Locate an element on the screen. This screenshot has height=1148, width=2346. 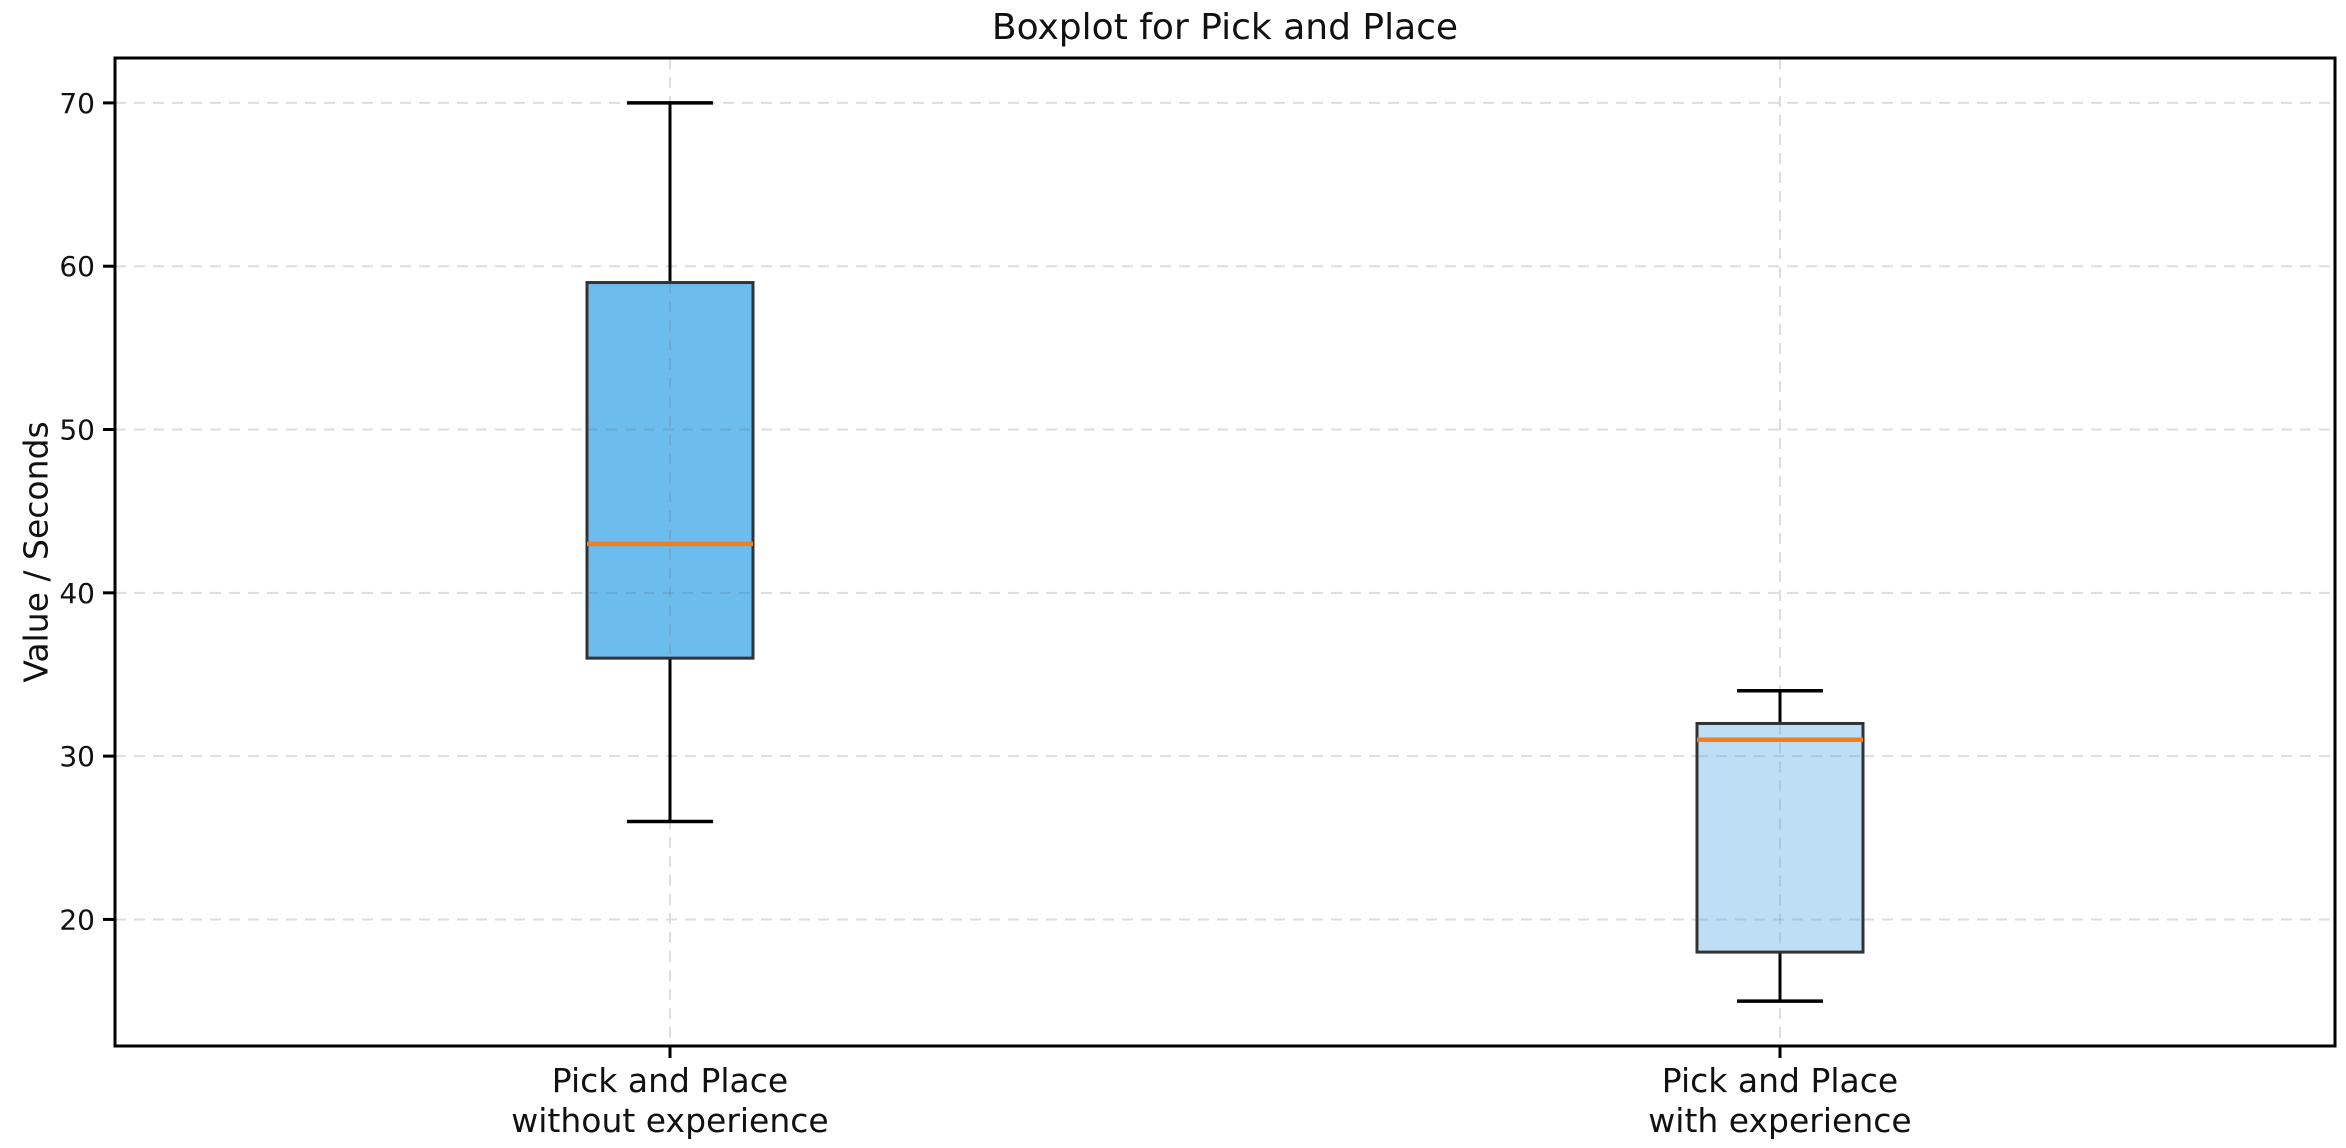
chart-title: Boxplot for Pick and Place is located at coordinates (1225, 27).